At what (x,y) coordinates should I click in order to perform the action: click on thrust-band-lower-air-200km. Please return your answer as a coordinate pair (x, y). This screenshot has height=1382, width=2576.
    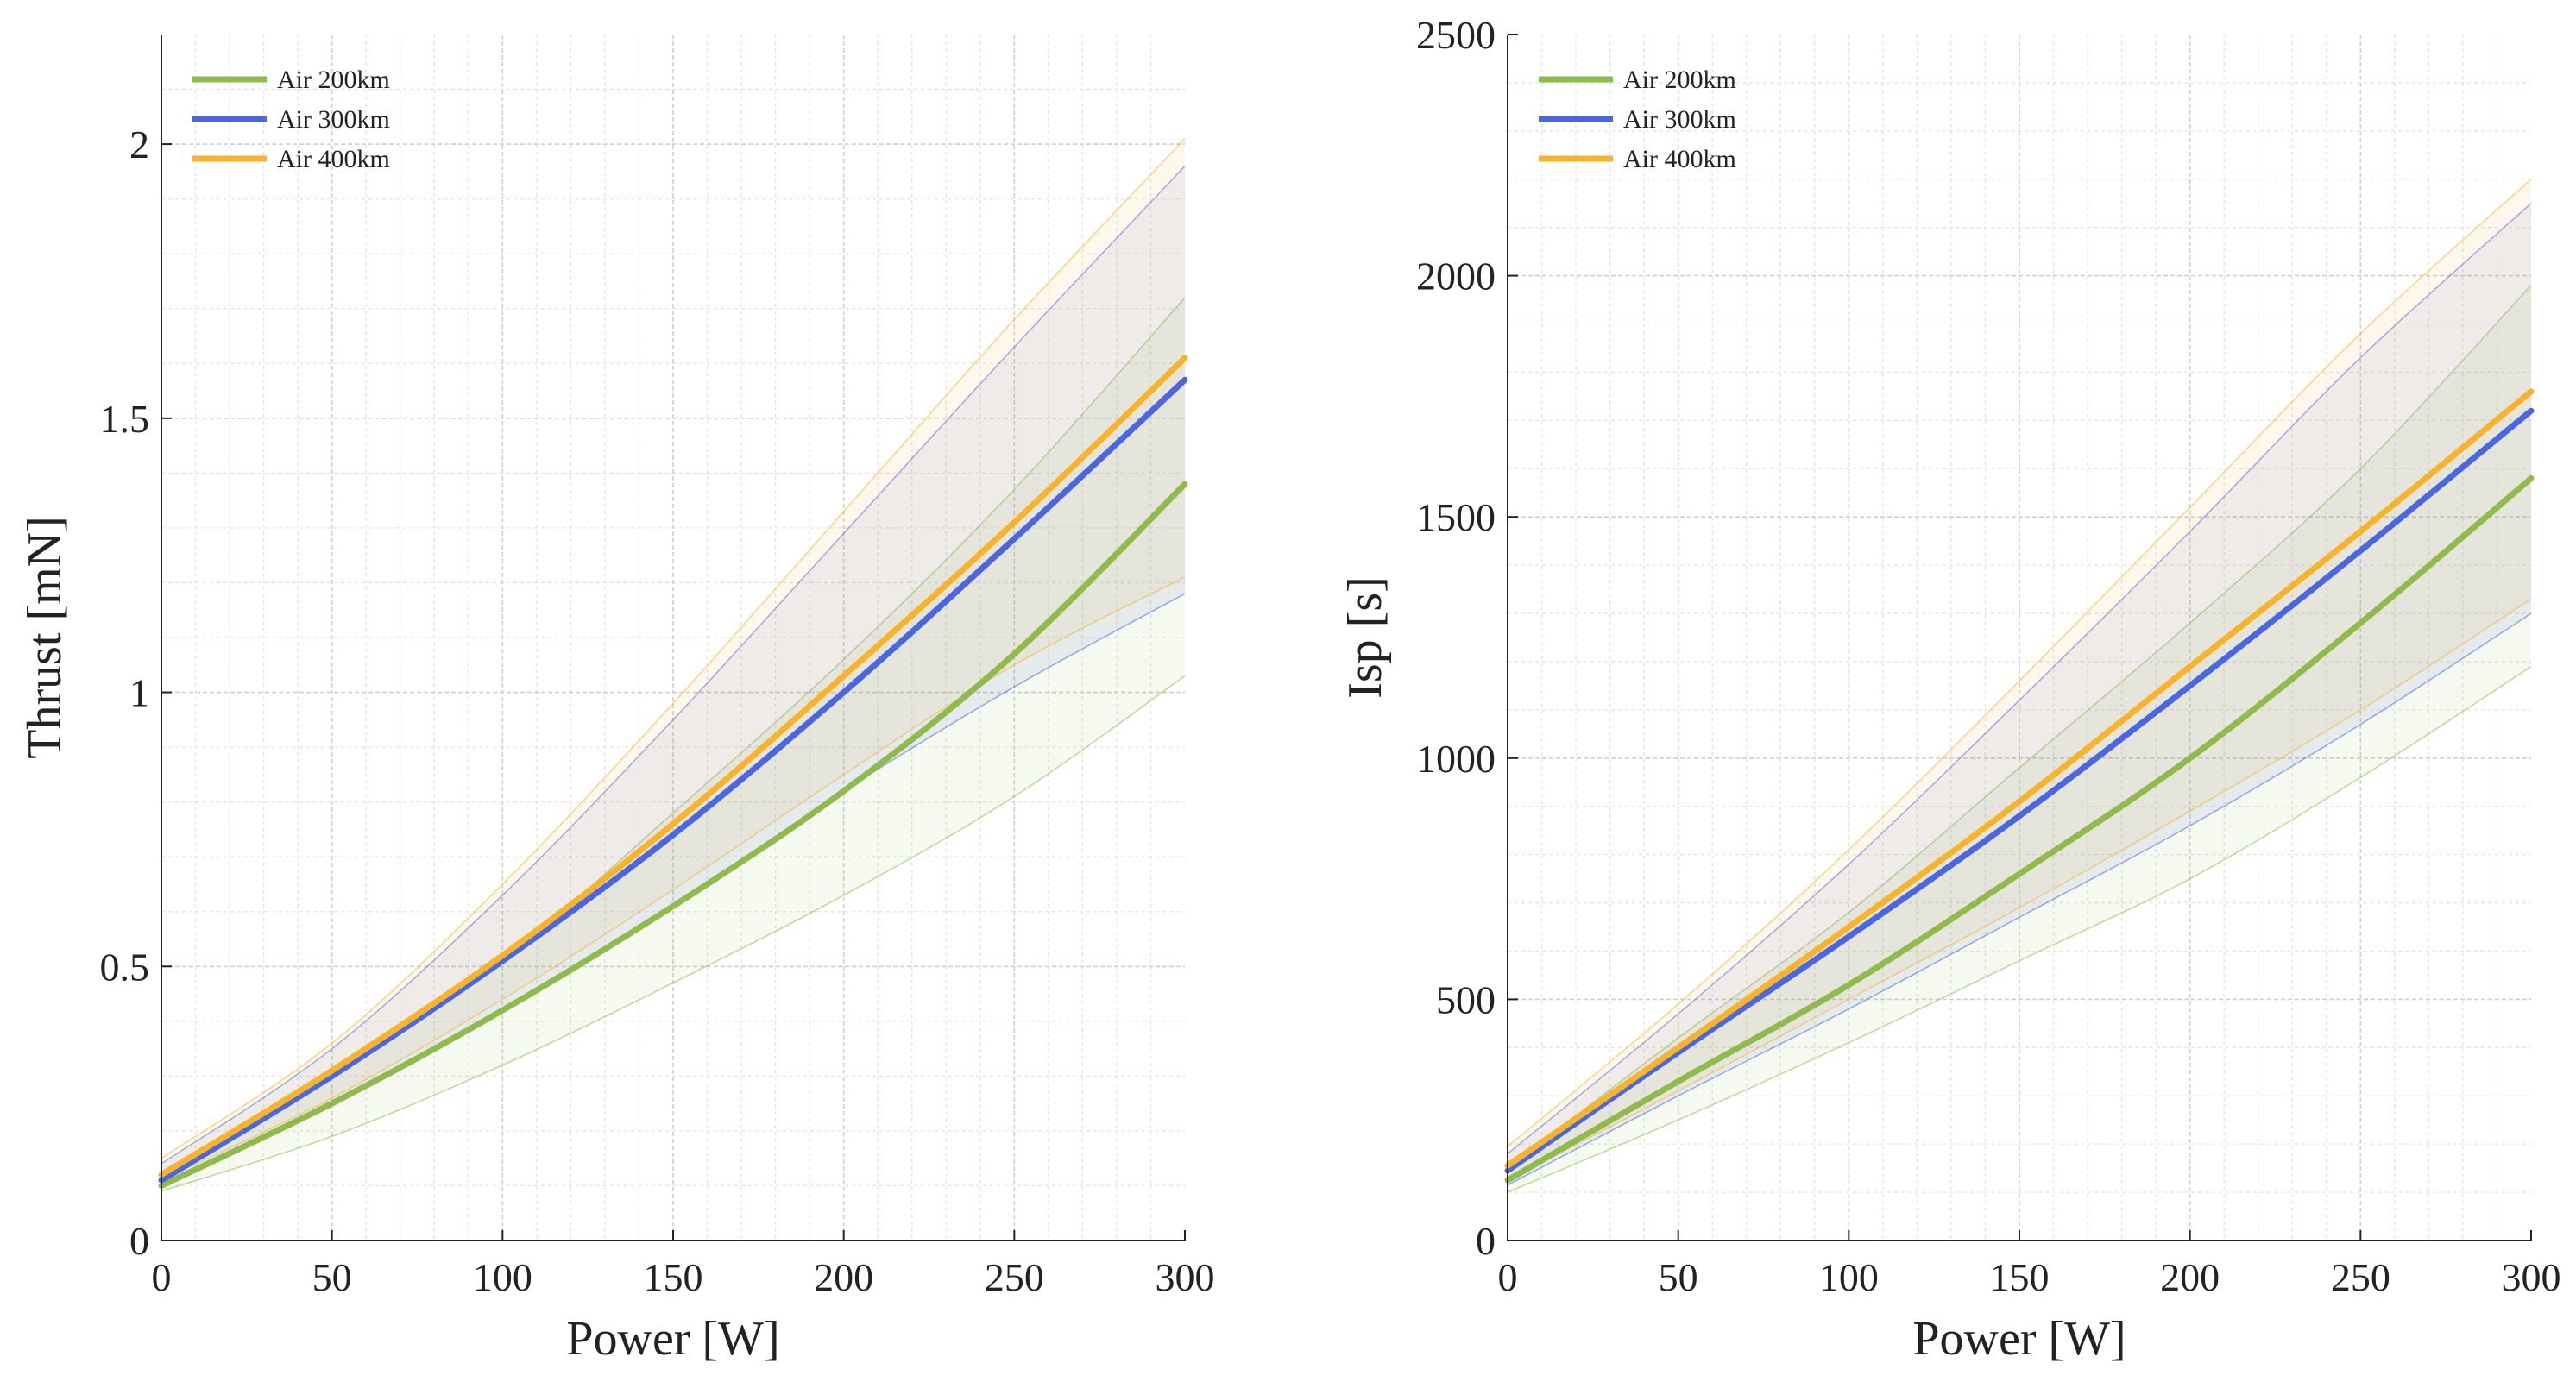
    Looking at the image, I should click on (673, 933).